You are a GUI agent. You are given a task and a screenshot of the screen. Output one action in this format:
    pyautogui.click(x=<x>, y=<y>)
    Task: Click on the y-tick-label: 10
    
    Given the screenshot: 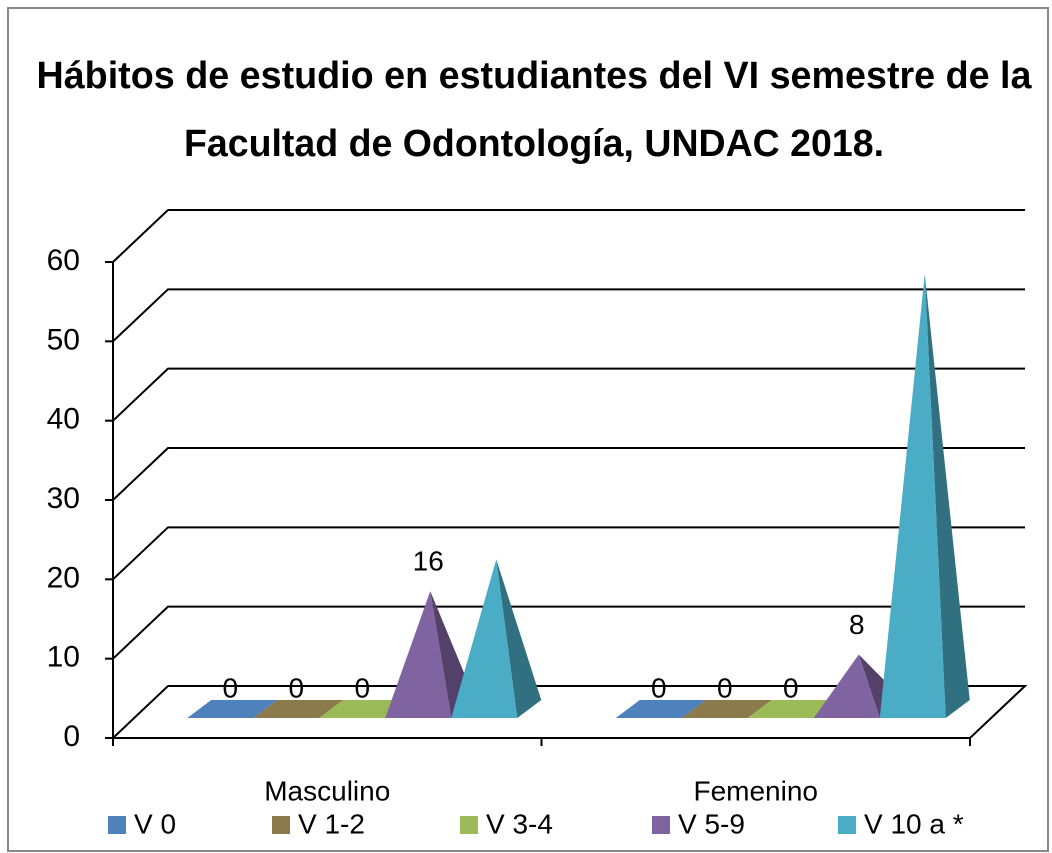 What is the action you would take?
    pyautogui.click(x=63, y=657)
    